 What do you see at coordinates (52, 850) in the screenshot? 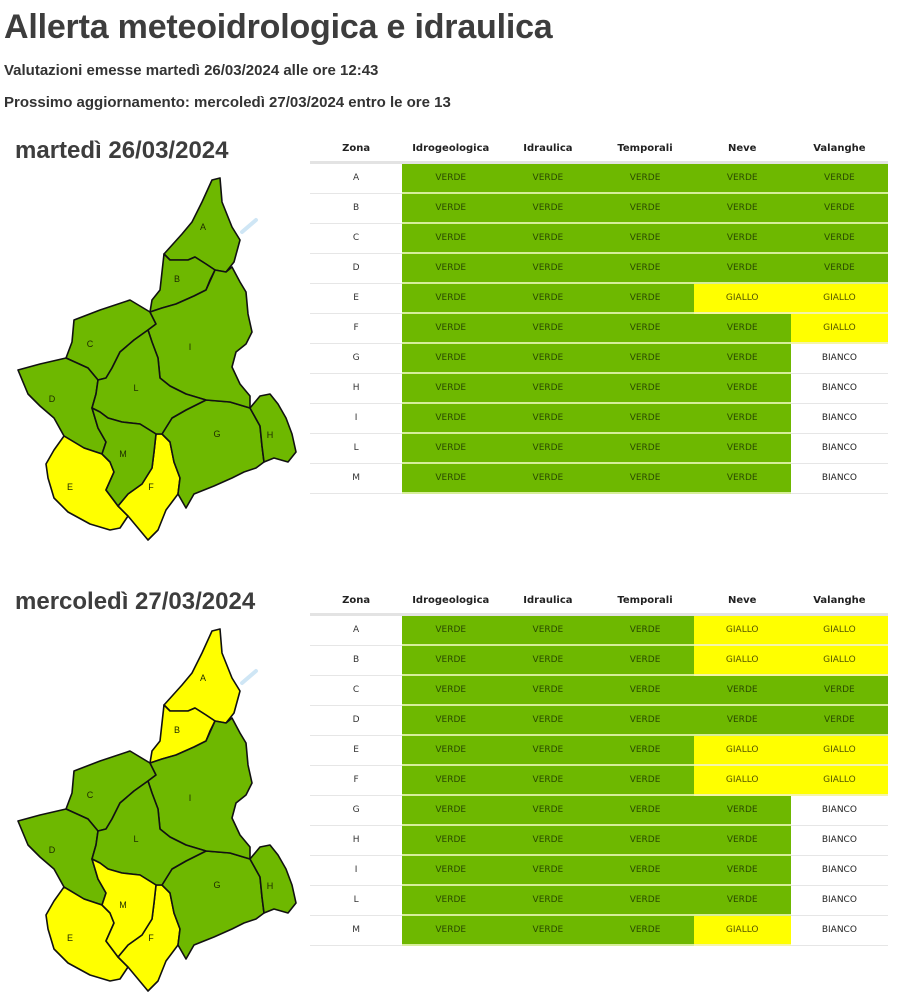
I see `map-zone-label: D` at bounding box center [52, 850].